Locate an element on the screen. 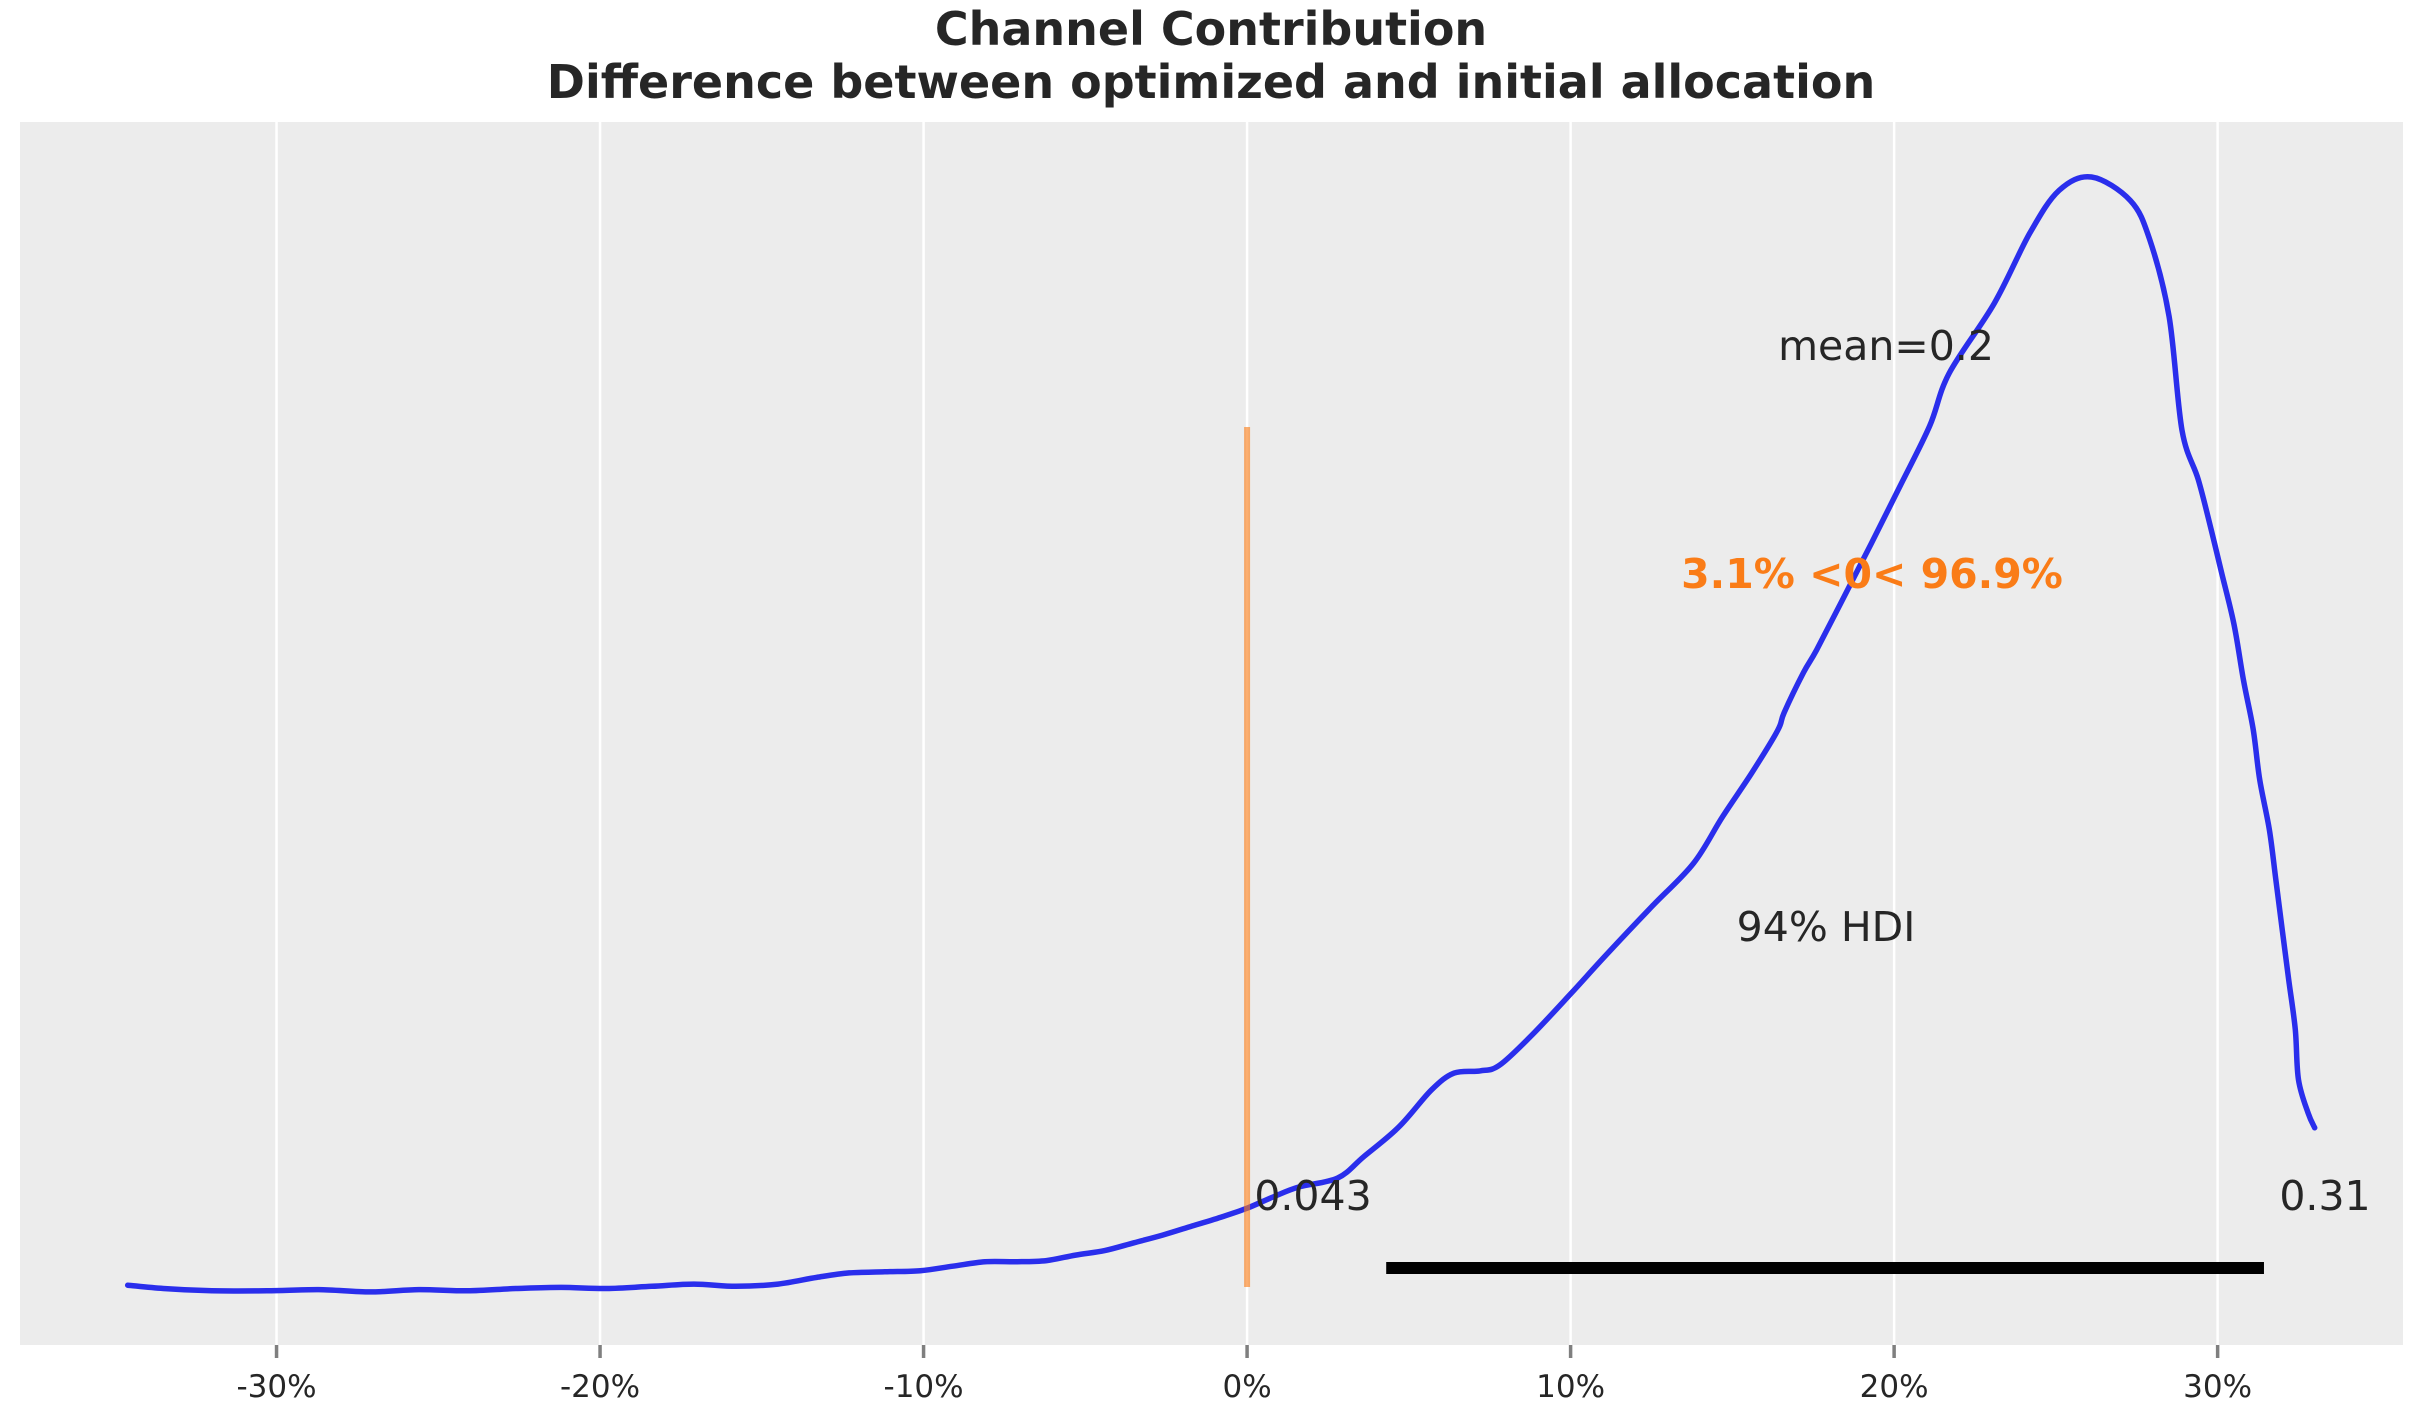  hdi-lower-label: 0.043 is located at coordinates (1313, 1196).